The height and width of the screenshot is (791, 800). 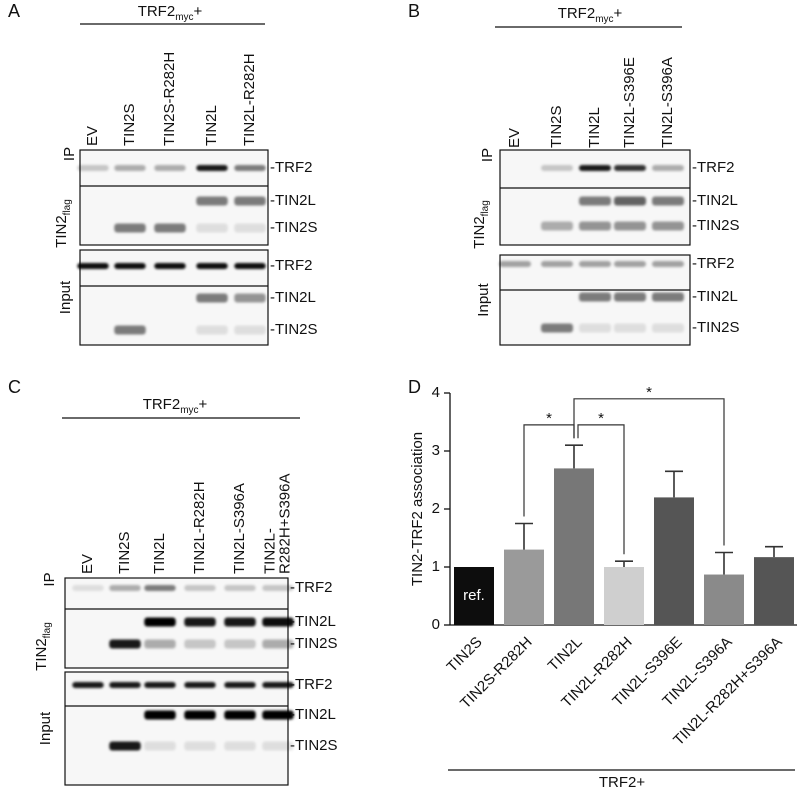 I want to click on lane-label: TIN2L-, so click(x=269, y=551).